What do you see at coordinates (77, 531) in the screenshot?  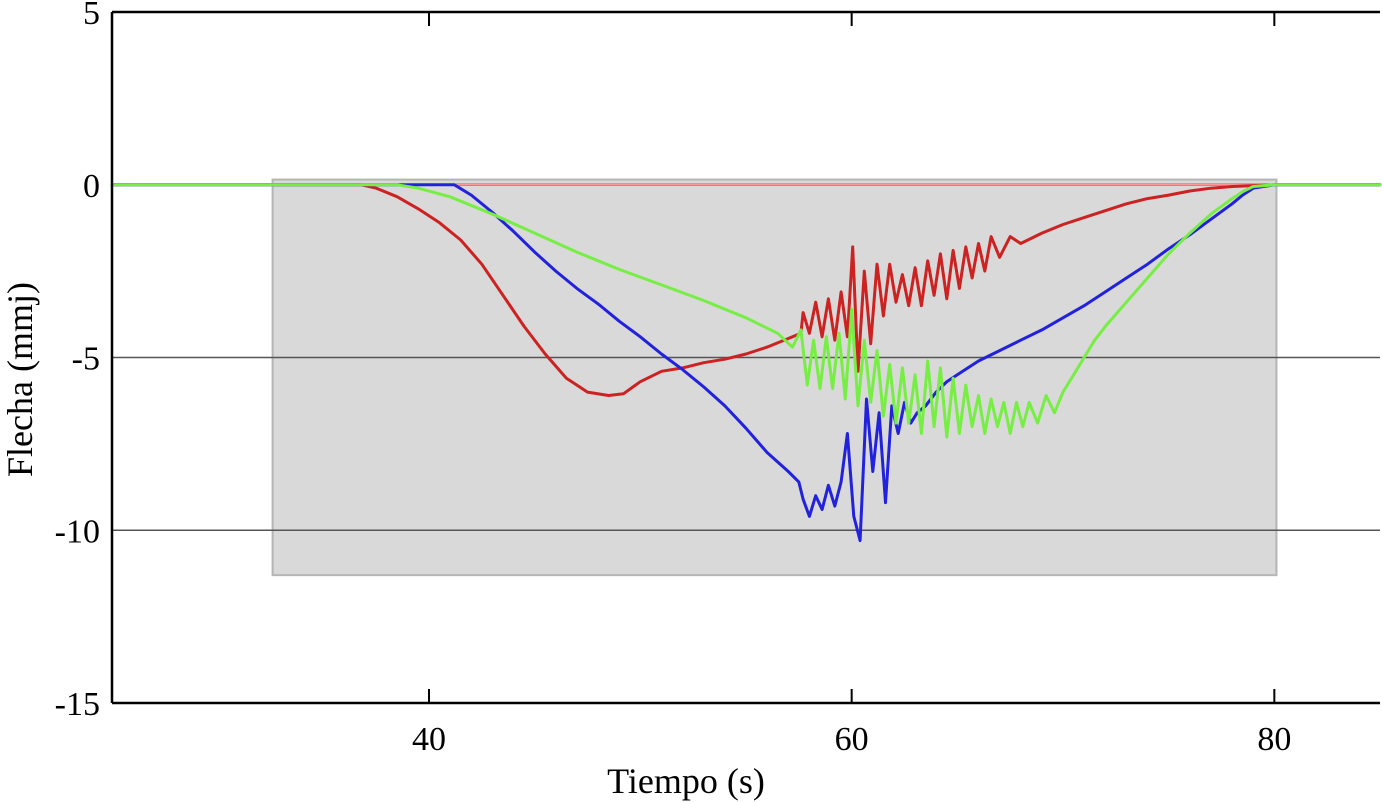 I see `y-tick-label: -10` at bounding box center [77, 531].